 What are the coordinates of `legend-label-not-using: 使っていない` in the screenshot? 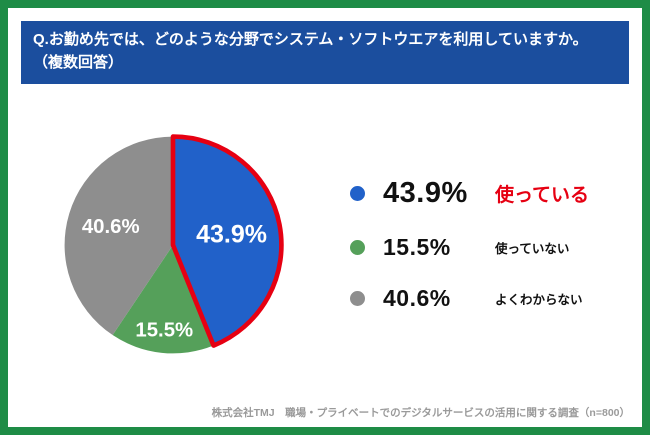 It's located at (532, 249).